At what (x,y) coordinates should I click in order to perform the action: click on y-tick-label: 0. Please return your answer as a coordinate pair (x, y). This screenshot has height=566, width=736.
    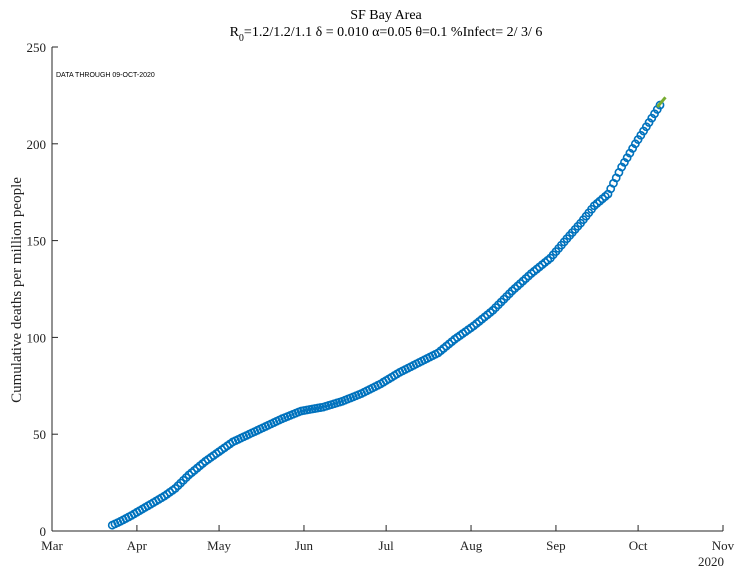
    Looking at the image, I should click on (43, 531).